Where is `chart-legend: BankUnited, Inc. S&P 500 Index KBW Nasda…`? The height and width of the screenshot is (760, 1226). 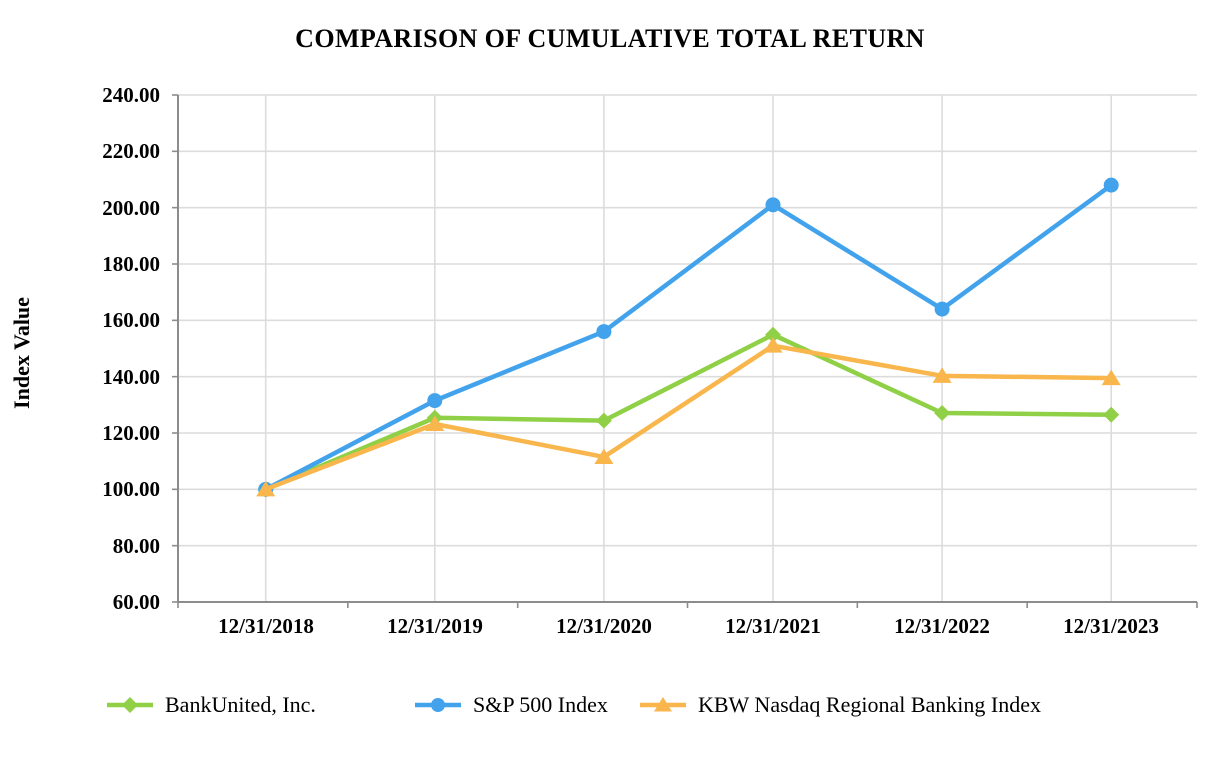 chart-legend: BankUnited, Inc. S&P 500 Index KBW Nasda… is located at coordinates (613, 705).